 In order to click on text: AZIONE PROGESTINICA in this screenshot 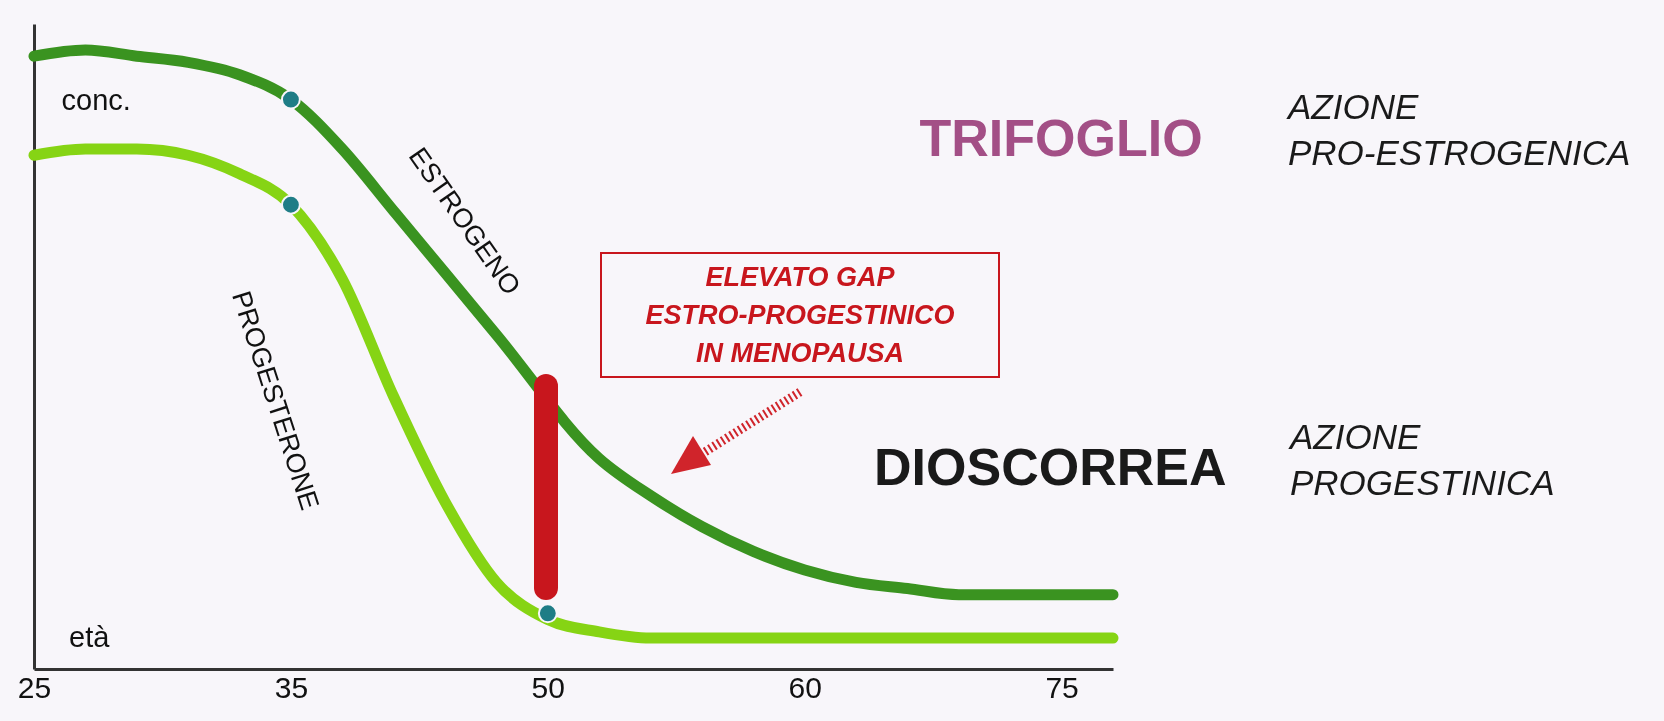, I will do `click(1422, 460)`.